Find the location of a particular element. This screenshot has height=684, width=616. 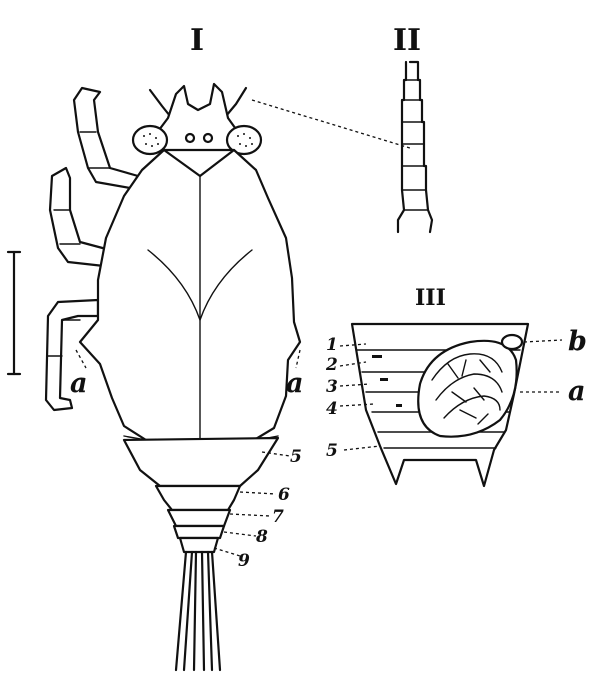

panel-2-numeral: II is located at coordinates (407, 40).